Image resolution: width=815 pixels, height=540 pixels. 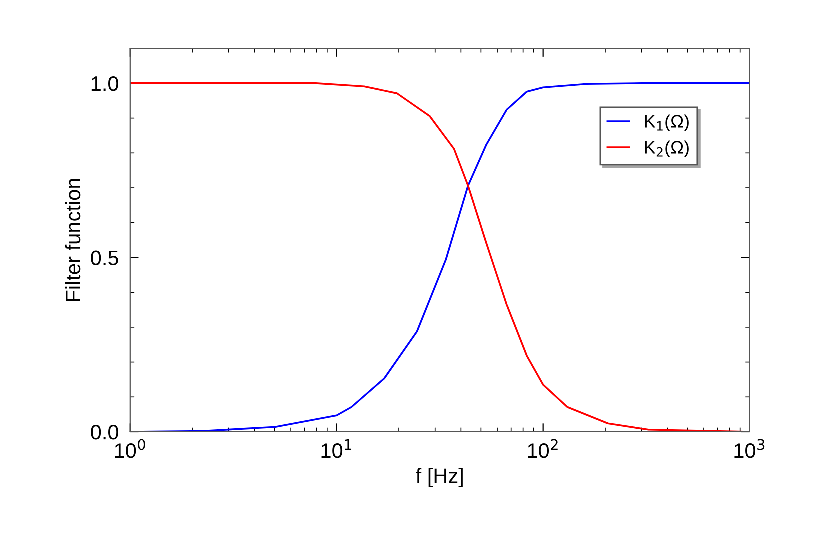 I want to click on x-tick-label: 10$^{1}$, so click(x=337, y=448).